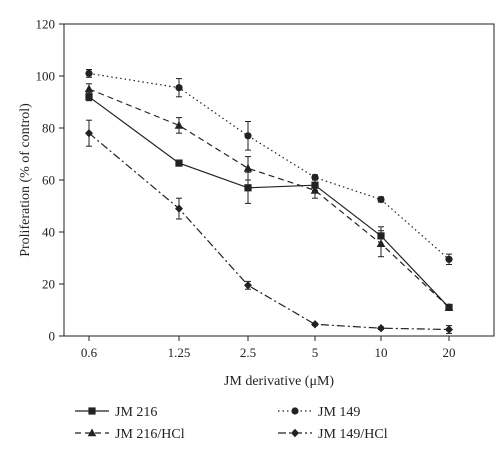  I want to click on y-tick-label: 40, so click(48, 232).